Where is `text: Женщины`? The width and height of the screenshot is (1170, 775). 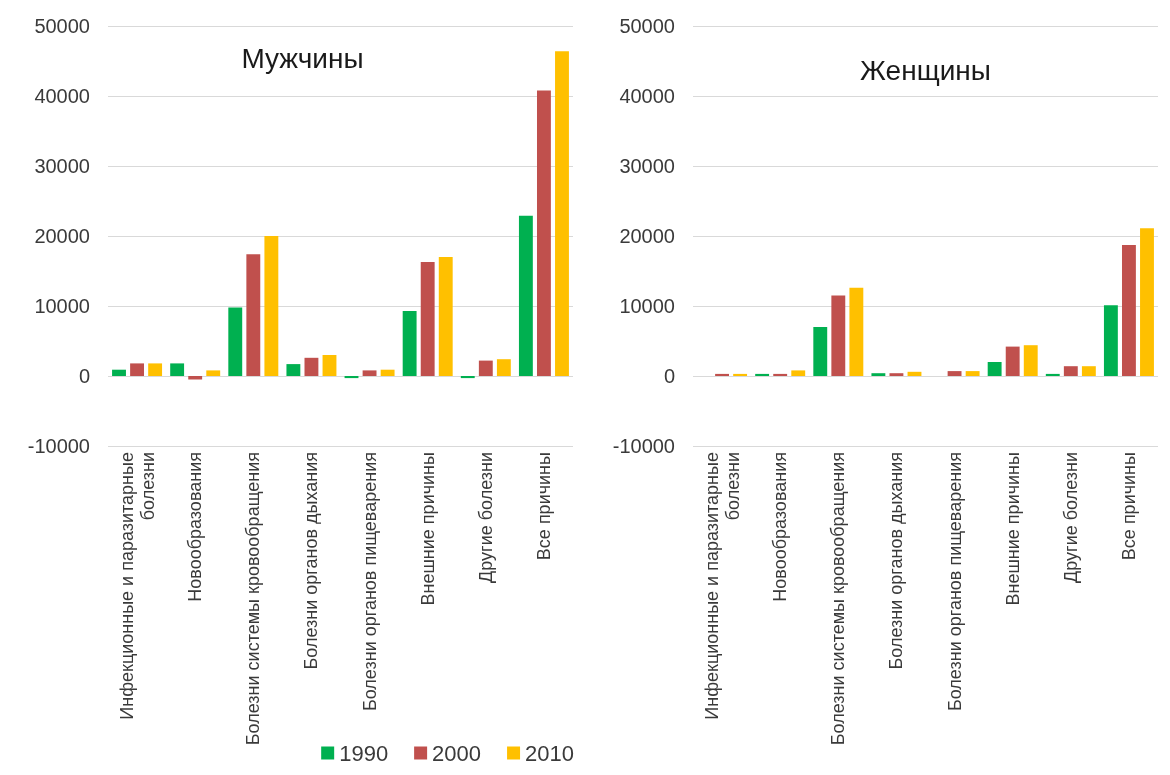
text: Женщины is located at coordinates (925, 70).